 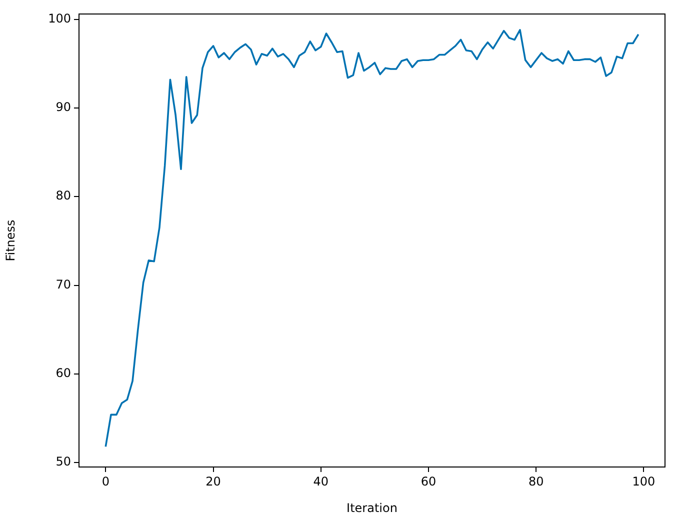 What do you see at coordinates (63, 107) in the screenshot?
I see `y-tick-label: 90` at bounding box center [63, 107].